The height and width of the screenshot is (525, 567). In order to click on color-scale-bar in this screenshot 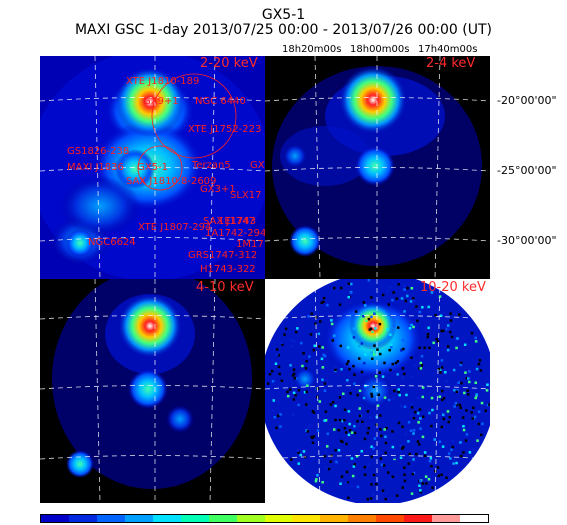, I will do `click(264, 518)`.